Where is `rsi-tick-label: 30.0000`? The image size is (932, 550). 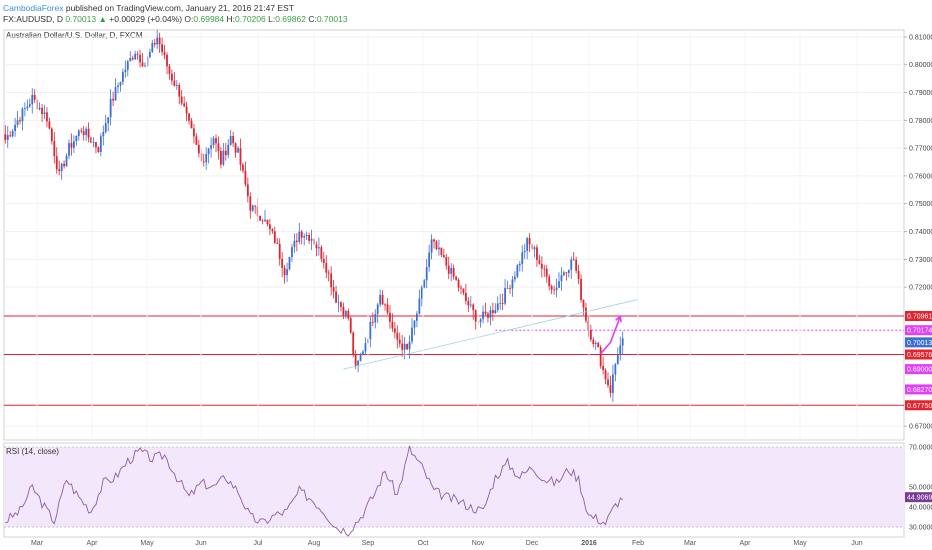
rsi-tick-label: 30.0000 is located at coordinates (920, 528).